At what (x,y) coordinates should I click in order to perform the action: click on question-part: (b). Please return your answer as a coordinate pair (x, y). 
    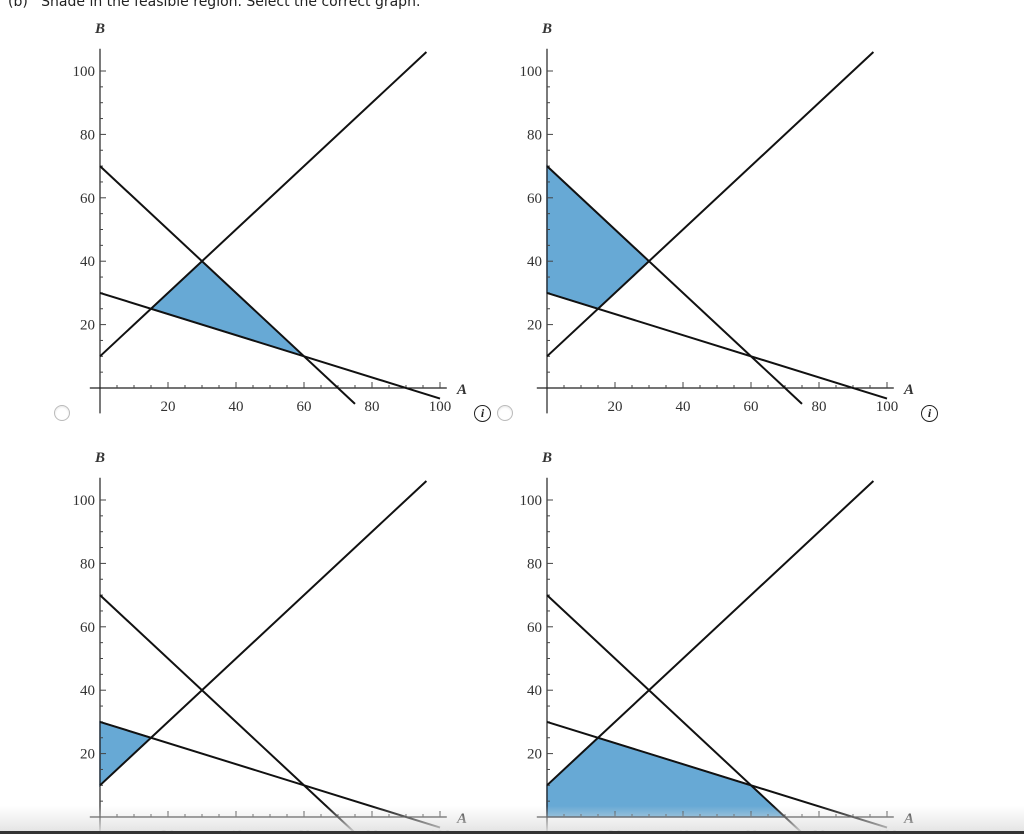
    Looking at the image, I should click on (18, 5).